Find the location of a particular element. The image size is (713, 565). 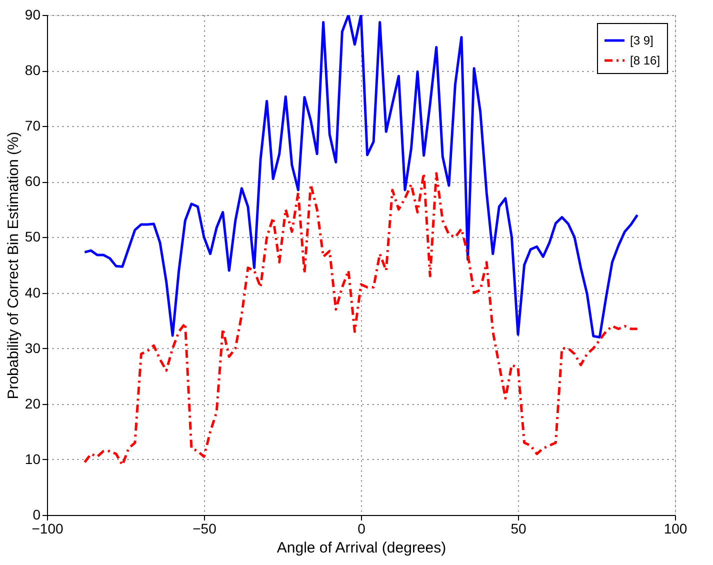

x-tick-label: 50 is located at coordinates (518, 528).